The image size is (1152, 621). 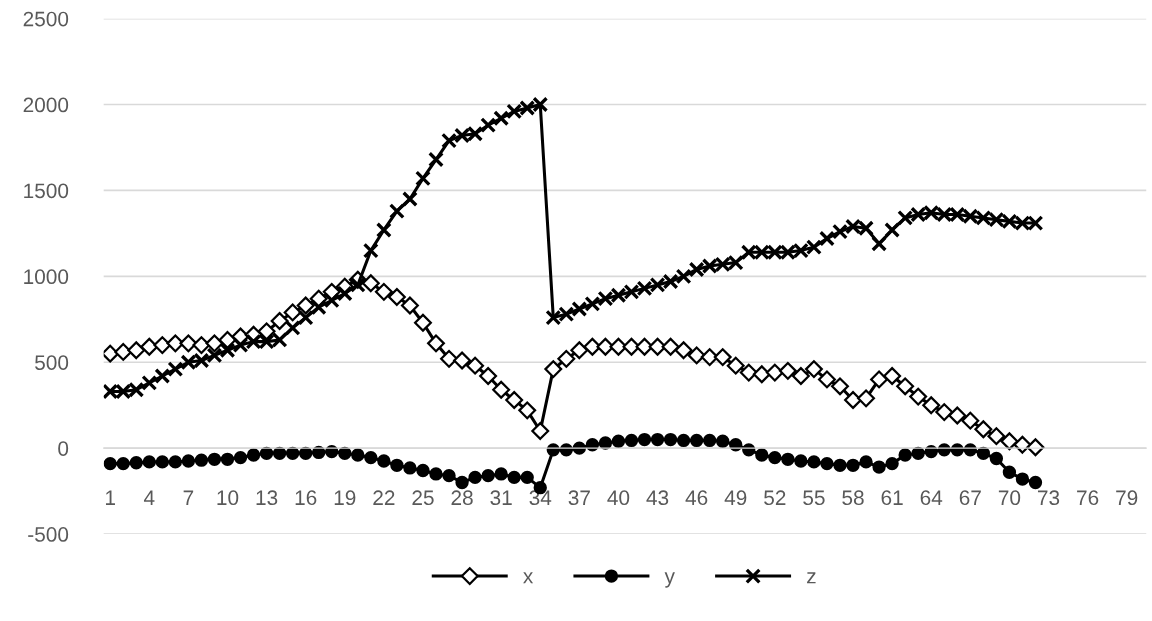 What do you see at coordinates (775, 498) in the screenshot?
I see `x-tick-label: 52` at bounding box center [775, 498].